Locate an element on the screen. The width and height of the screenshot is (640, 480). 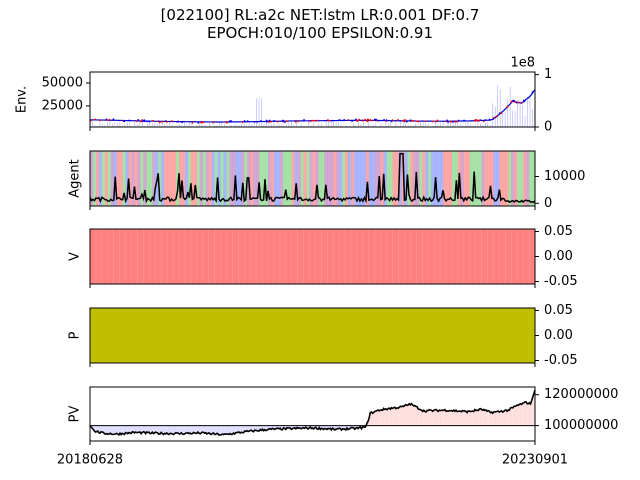
v-tick-label: -0.05 is located at coordinates (561, 281).